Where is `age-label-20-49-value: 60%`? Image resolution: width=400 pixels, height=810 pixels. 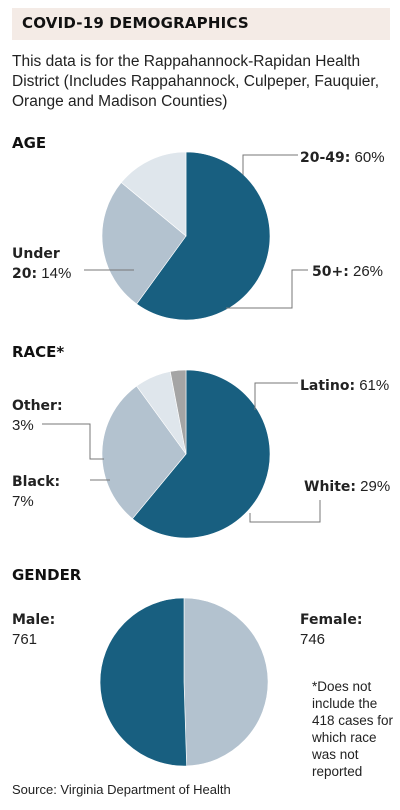 age-label-20-49-value: 60% is located at coordinates (369, 157).